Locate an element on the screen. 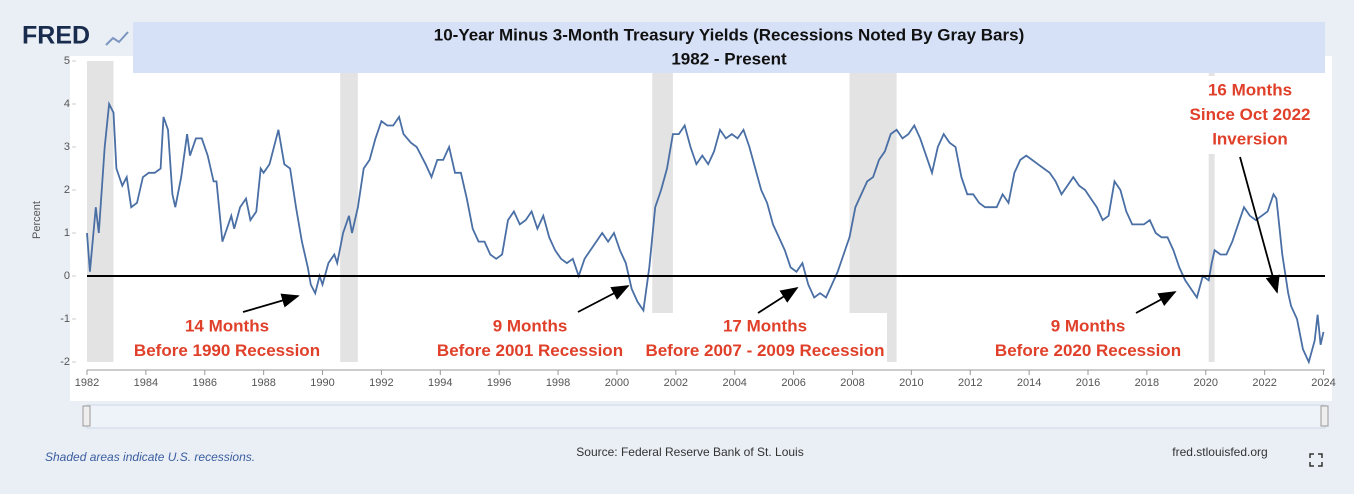 The image size is (1354, 494). annotation-text: Before 2001 Recession is located at coordinates (530, 350).